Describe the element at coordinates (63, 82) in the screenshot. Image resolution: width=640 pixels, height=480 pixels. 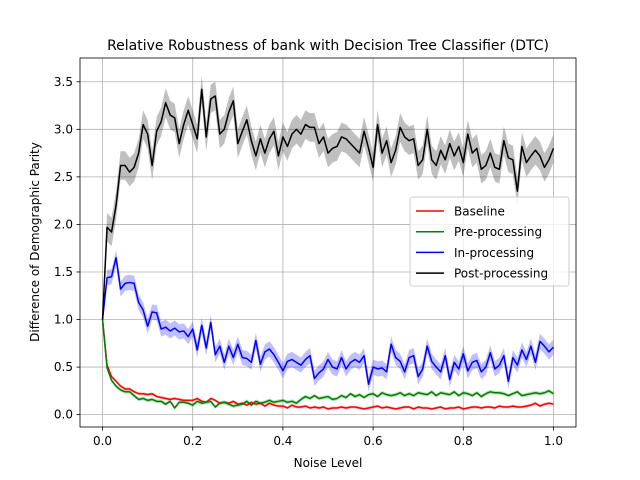
I see `y-tick-label-7: 3.5` at that location.